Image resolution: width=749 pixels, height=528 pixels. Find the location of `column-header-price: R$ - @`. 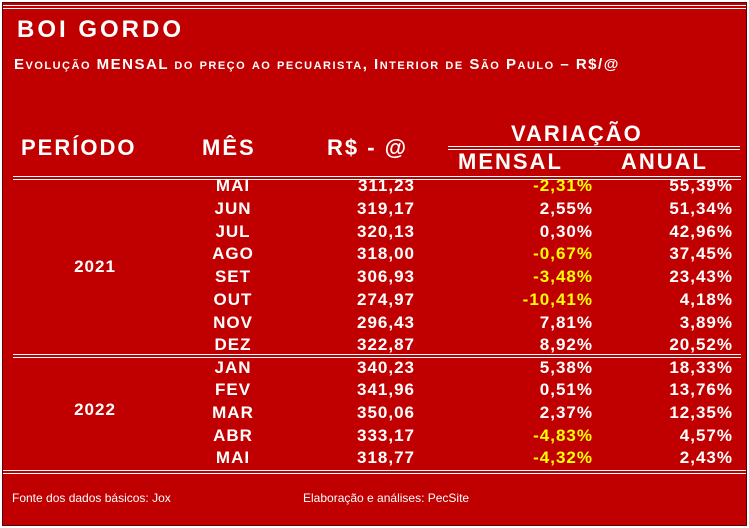

column-header-price: R$ - @ is located at coordinates (368, 147).